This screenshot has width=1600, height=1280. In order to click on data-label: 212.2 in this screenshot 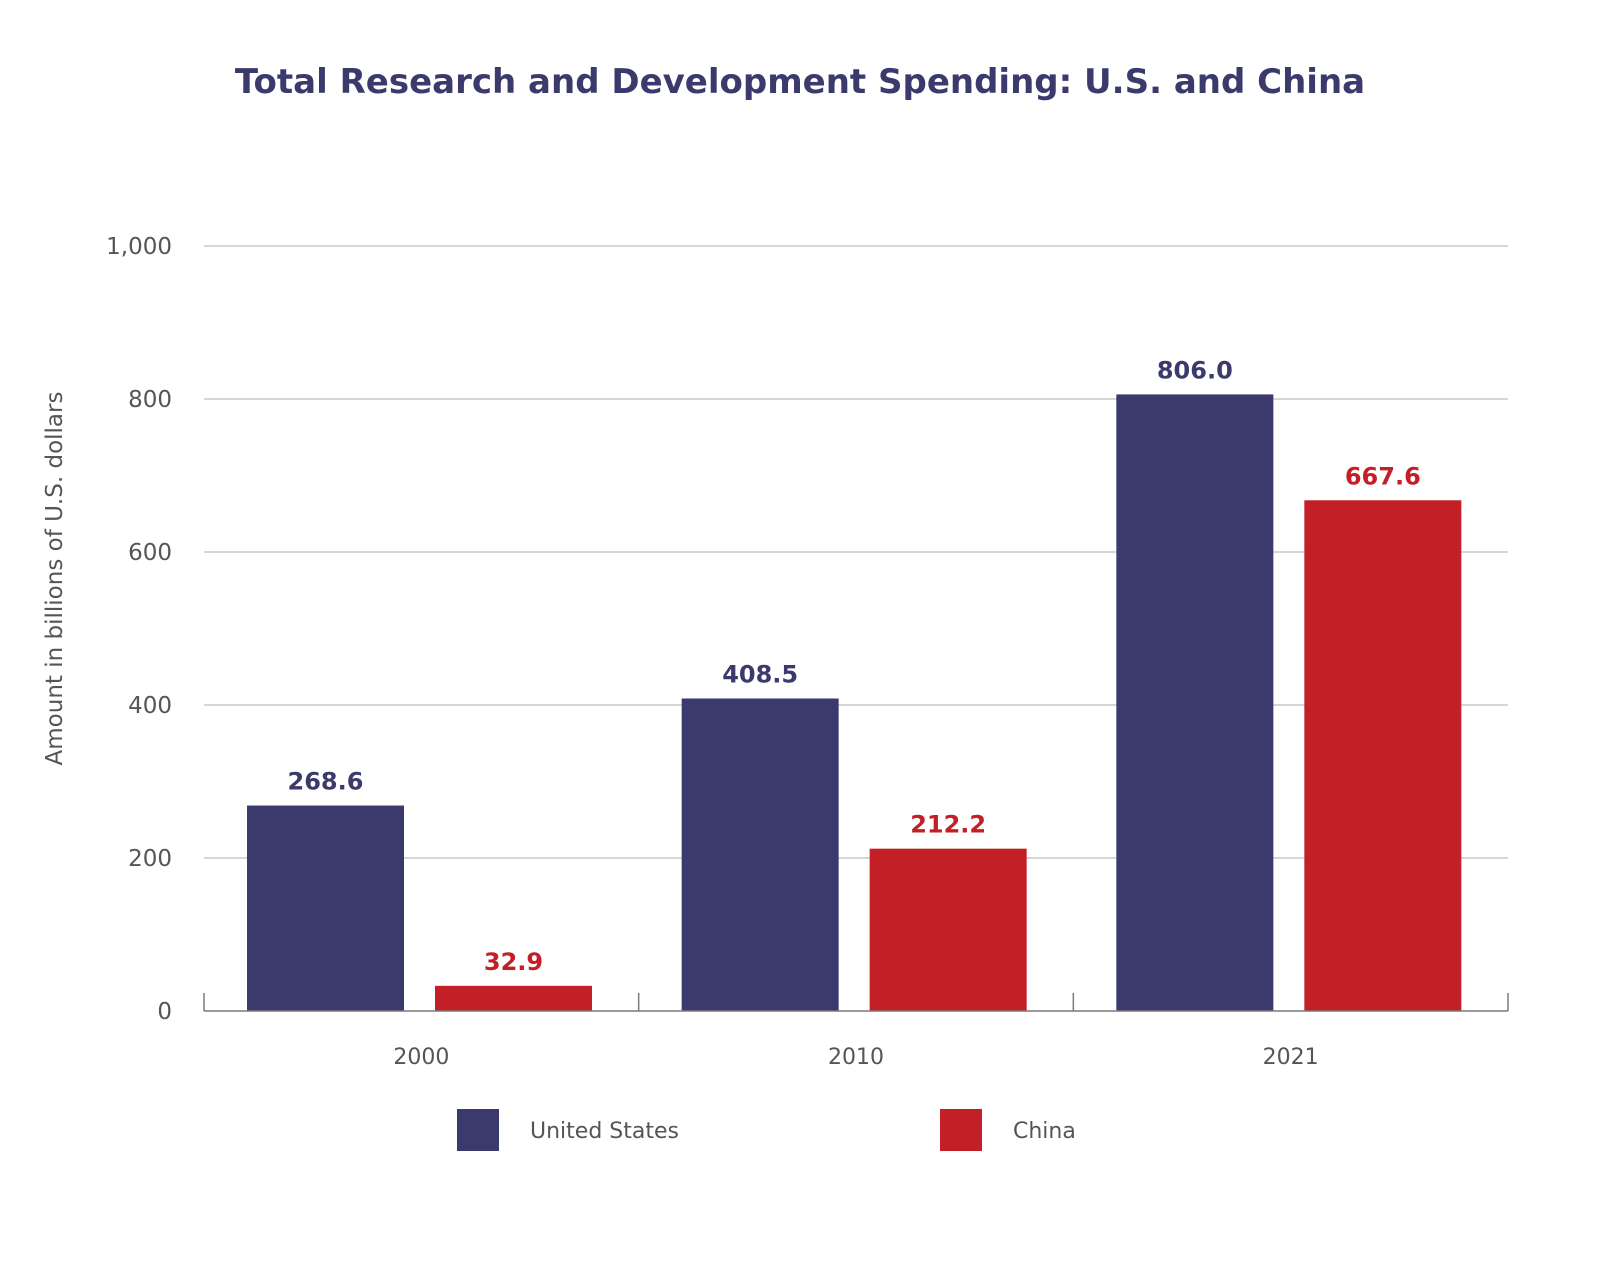, I will do `click(948, 825)`.